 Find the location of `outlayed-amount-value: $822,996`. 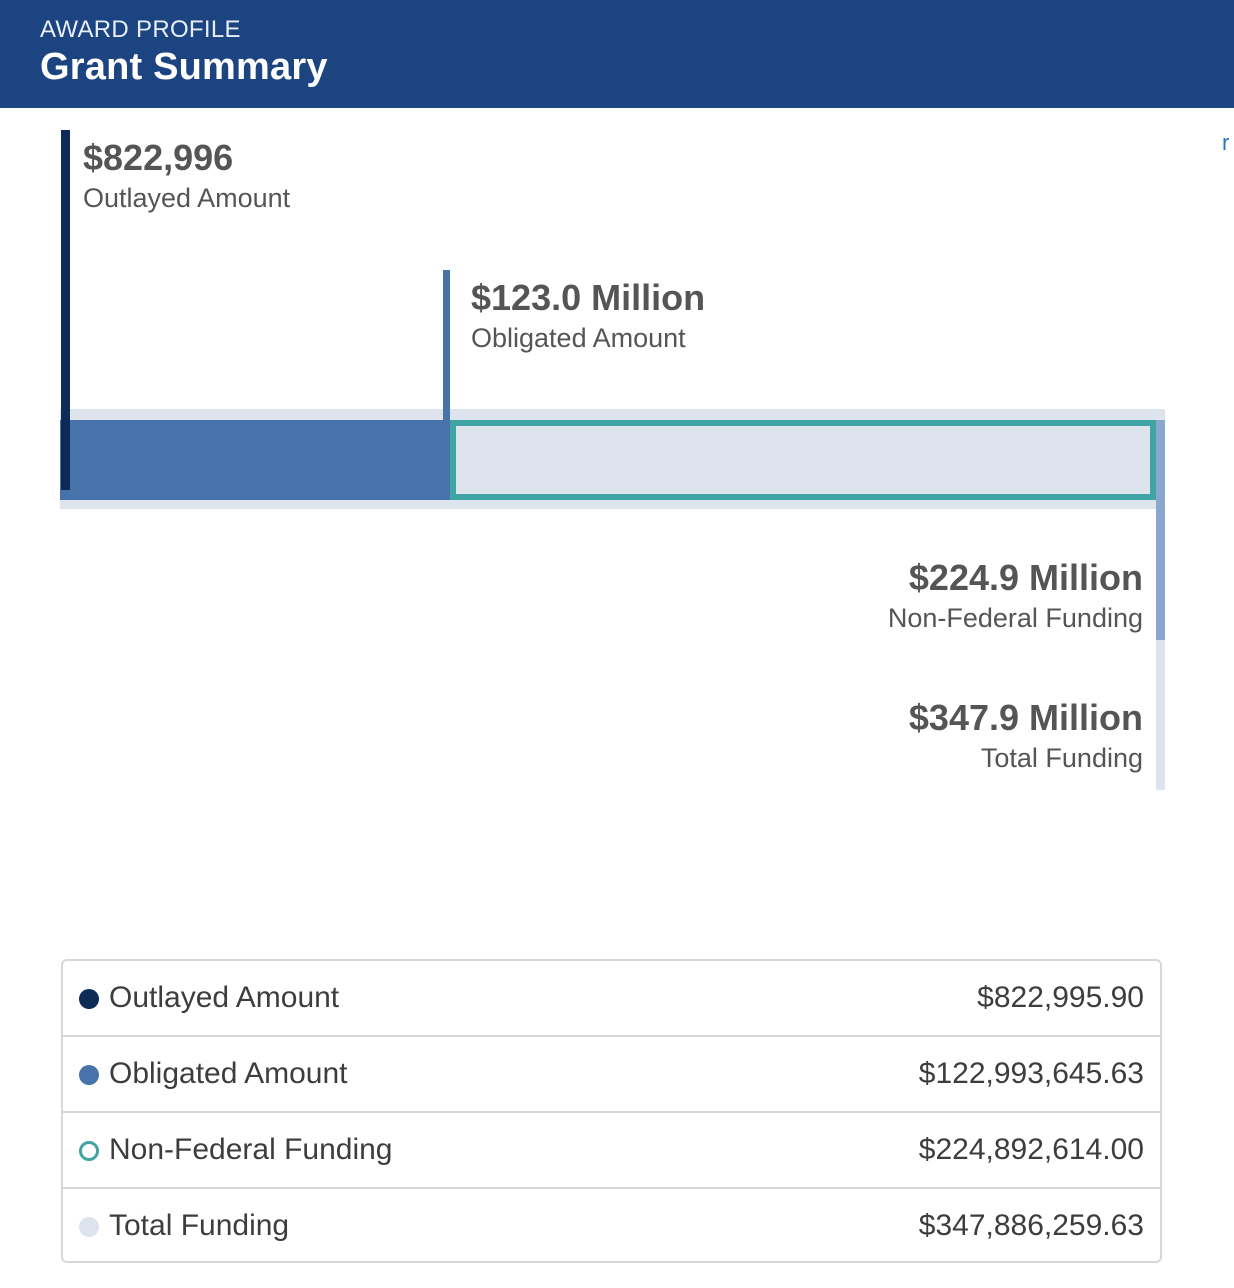

outlayed-amount-value: $822,996 is located at coordinates (158, 157).